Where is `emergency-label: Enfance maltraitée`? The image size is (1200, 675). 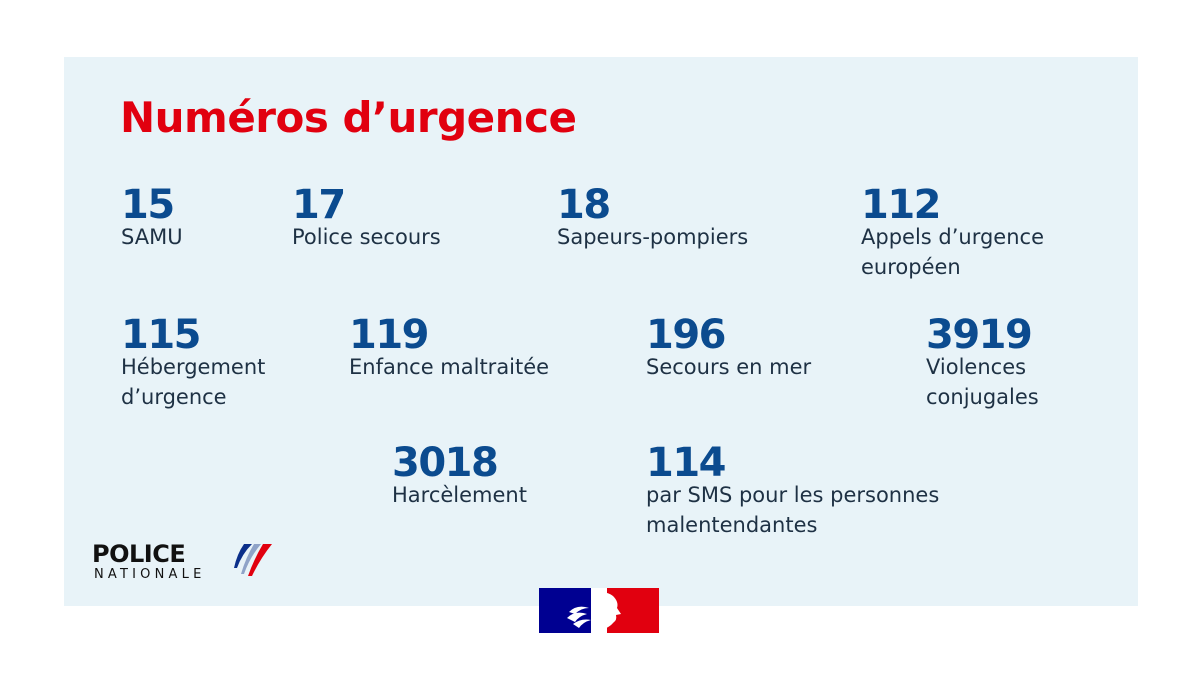 emergency-label: Enfance maltraitée is located at coordinates (449, 367).